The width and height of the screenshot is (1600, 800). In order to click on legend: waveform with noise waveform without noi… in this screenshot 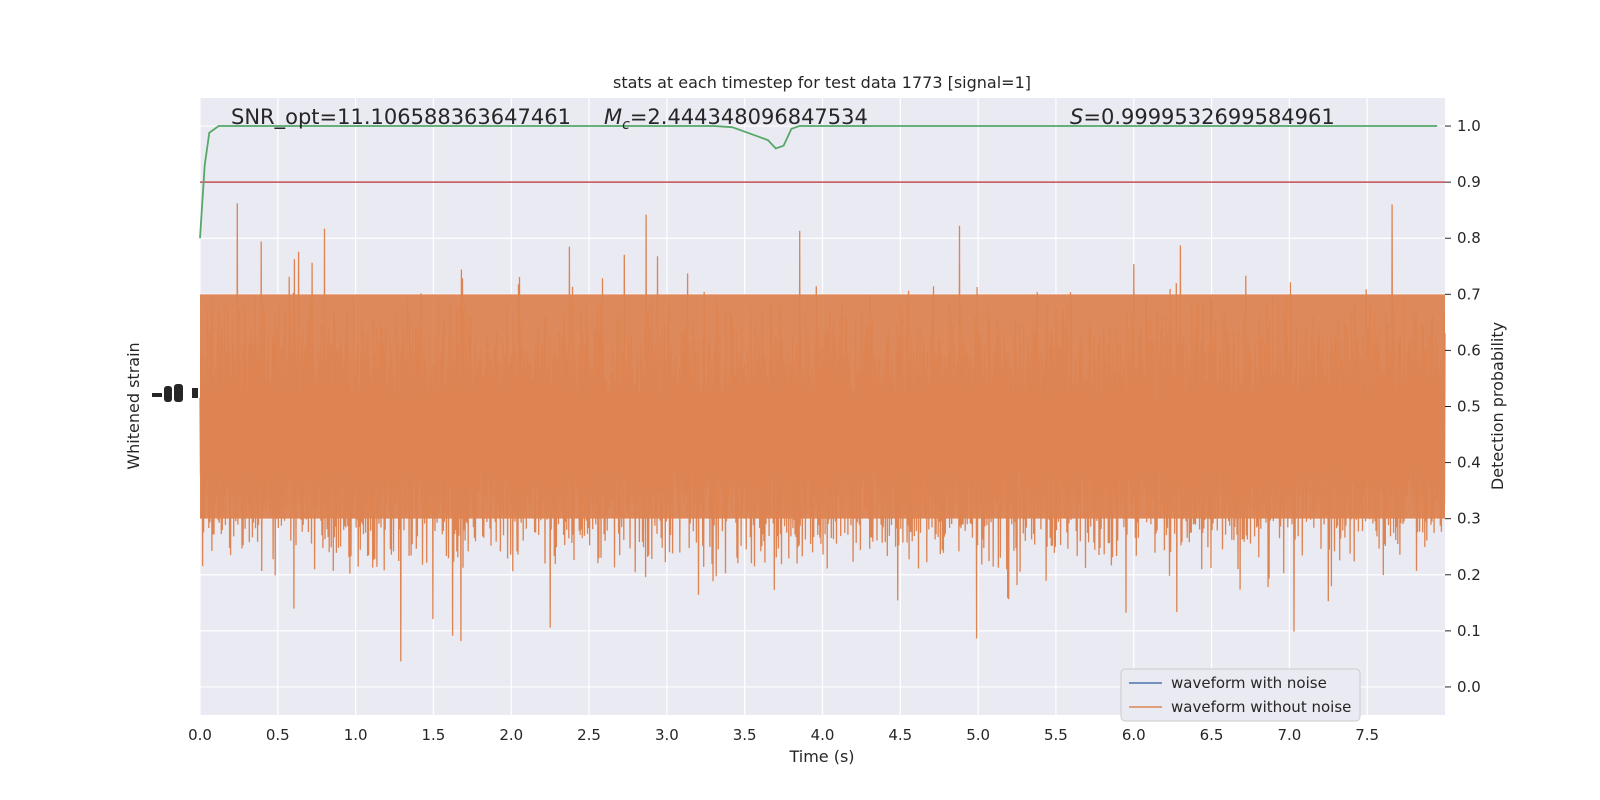, I will do `click(1240, 695)`.